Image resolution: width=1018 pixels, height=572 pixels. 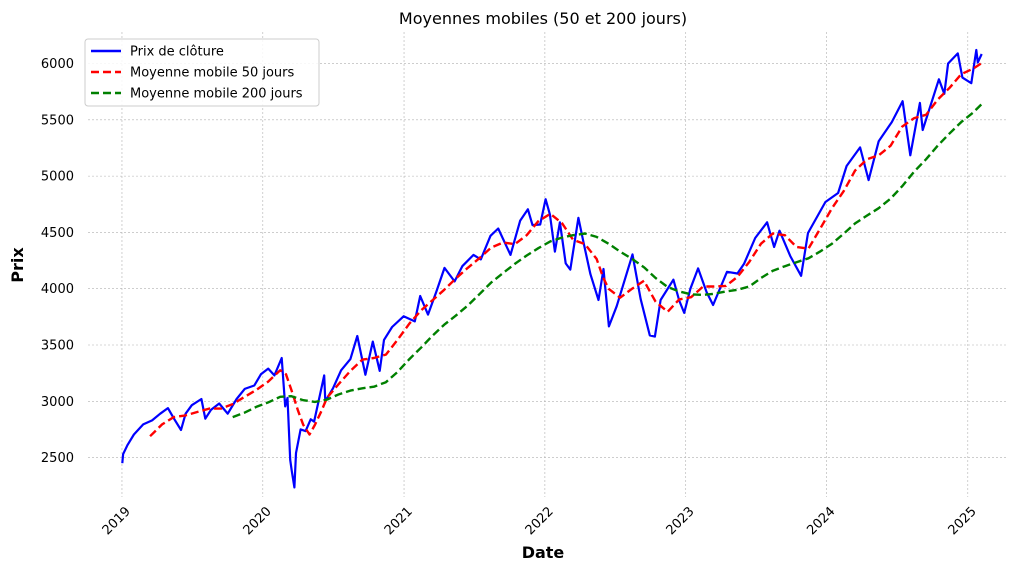 I want to click on x-tick-label: 2021, so click(x=399, y=521).